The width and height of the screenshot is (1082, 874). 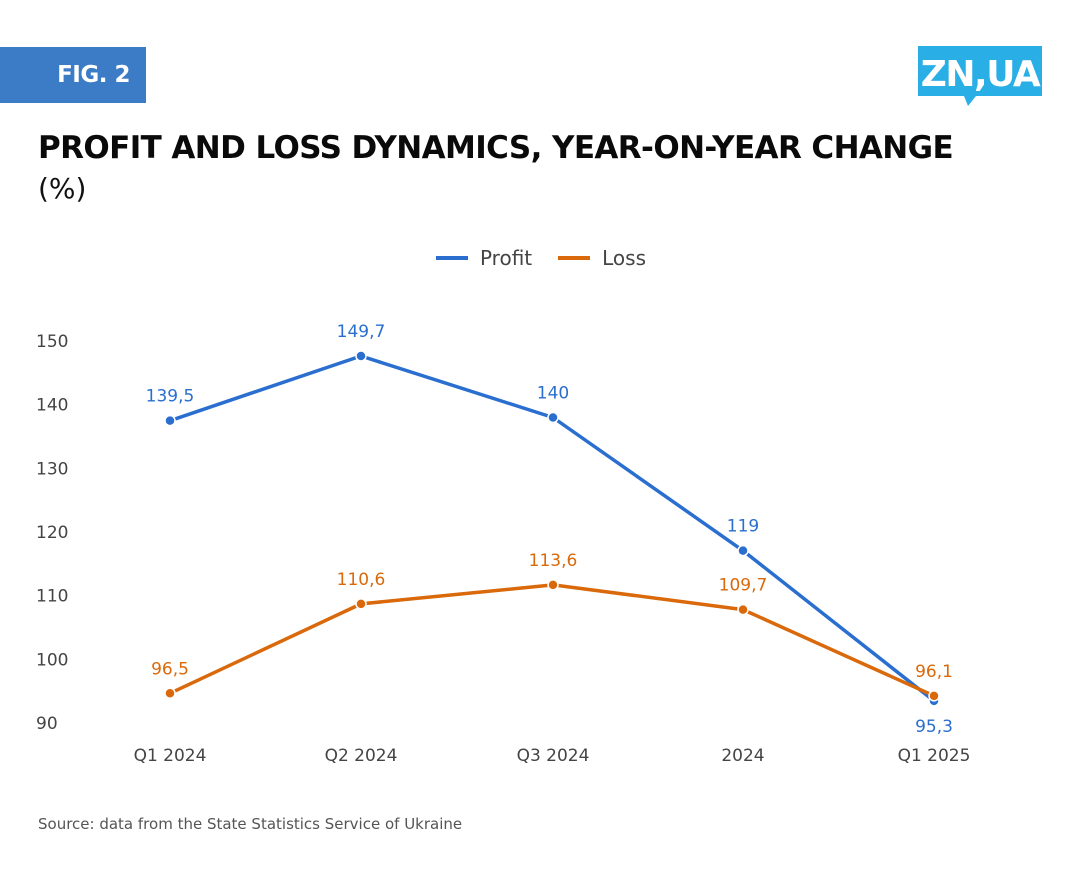 I want to click on y-tick-label: 140, so click(x=52, y=406).